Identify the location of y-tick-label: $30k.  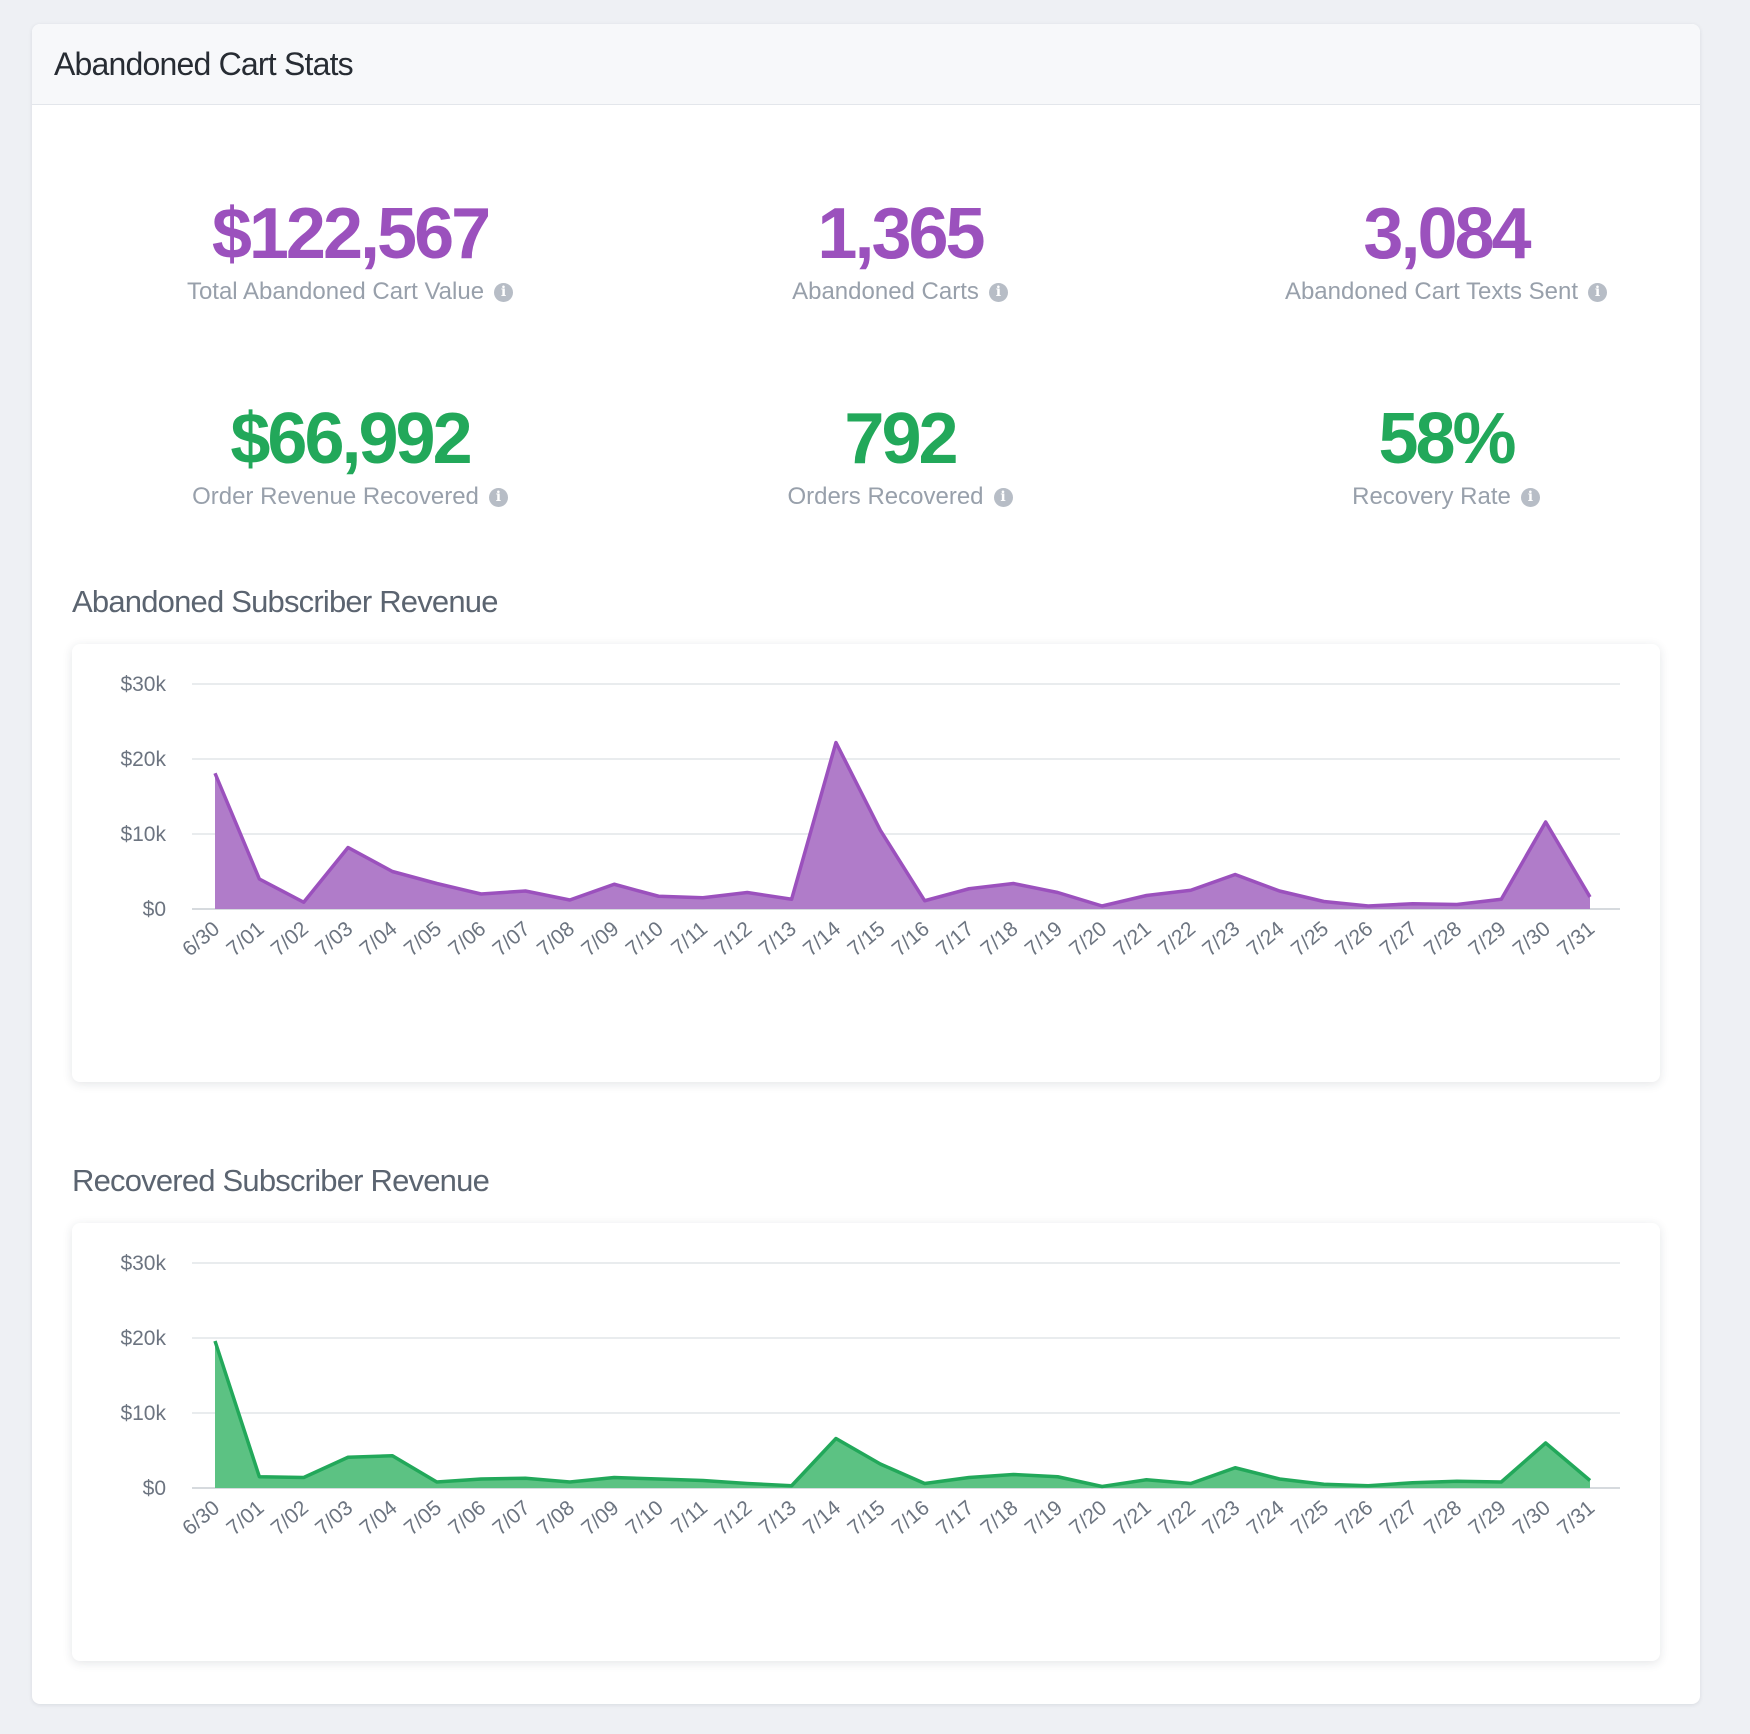
(143, 1263).